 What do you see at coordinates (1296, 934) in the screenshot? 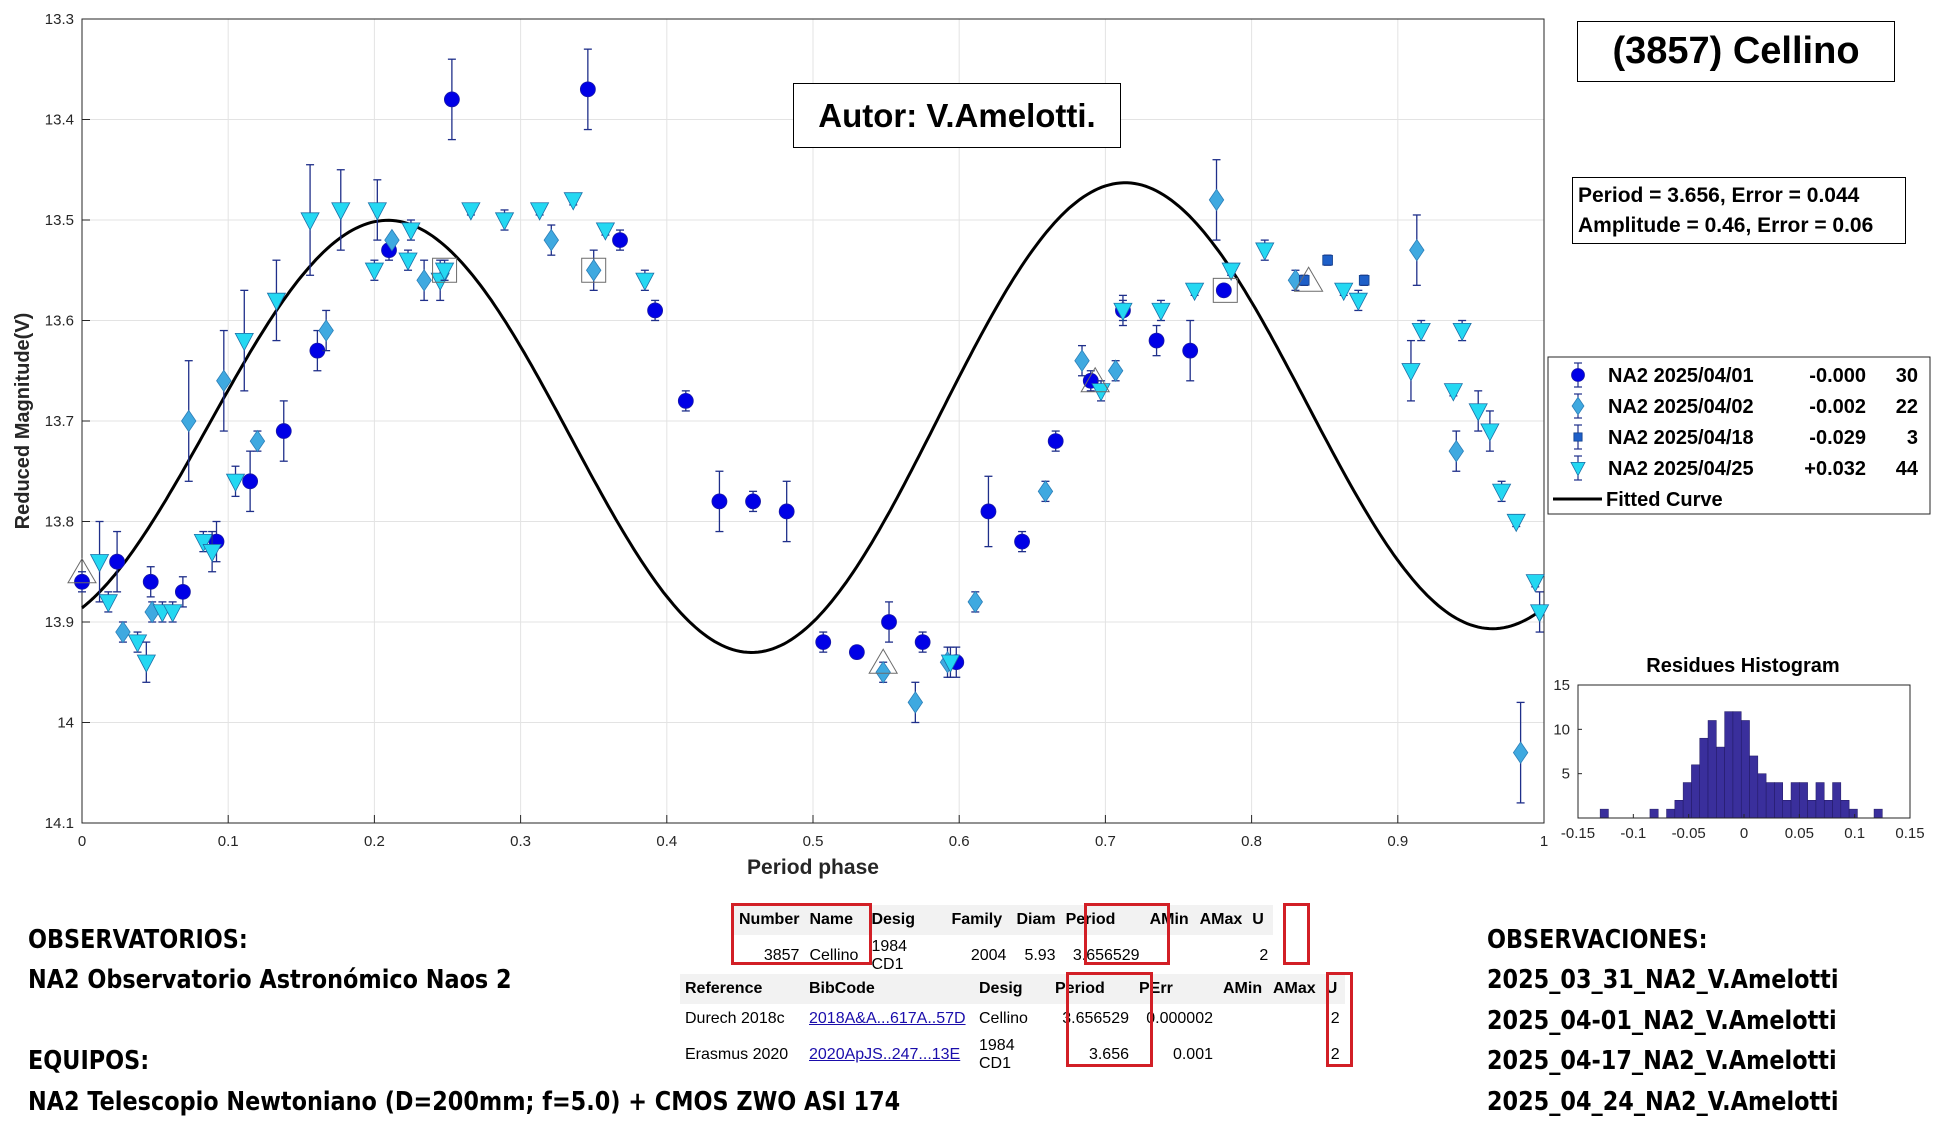
I see `highlight-u` at bounding box center [1296, 934].